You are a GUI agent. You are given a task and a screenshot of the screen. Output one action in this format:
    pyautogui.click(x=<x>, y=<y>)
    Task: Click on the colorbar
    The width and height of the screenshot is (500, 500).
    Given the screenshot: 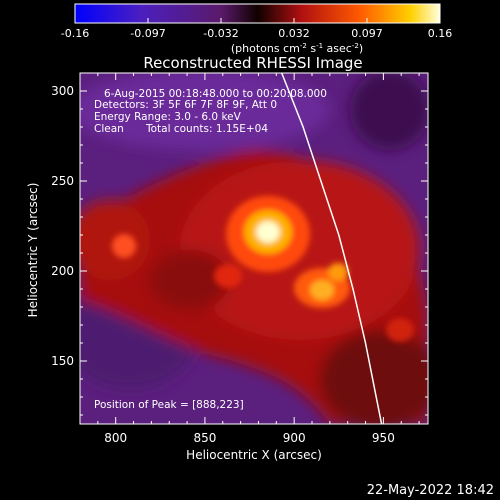 What is the action you would take?
    pyautogui.click(x=257, y=13)
    